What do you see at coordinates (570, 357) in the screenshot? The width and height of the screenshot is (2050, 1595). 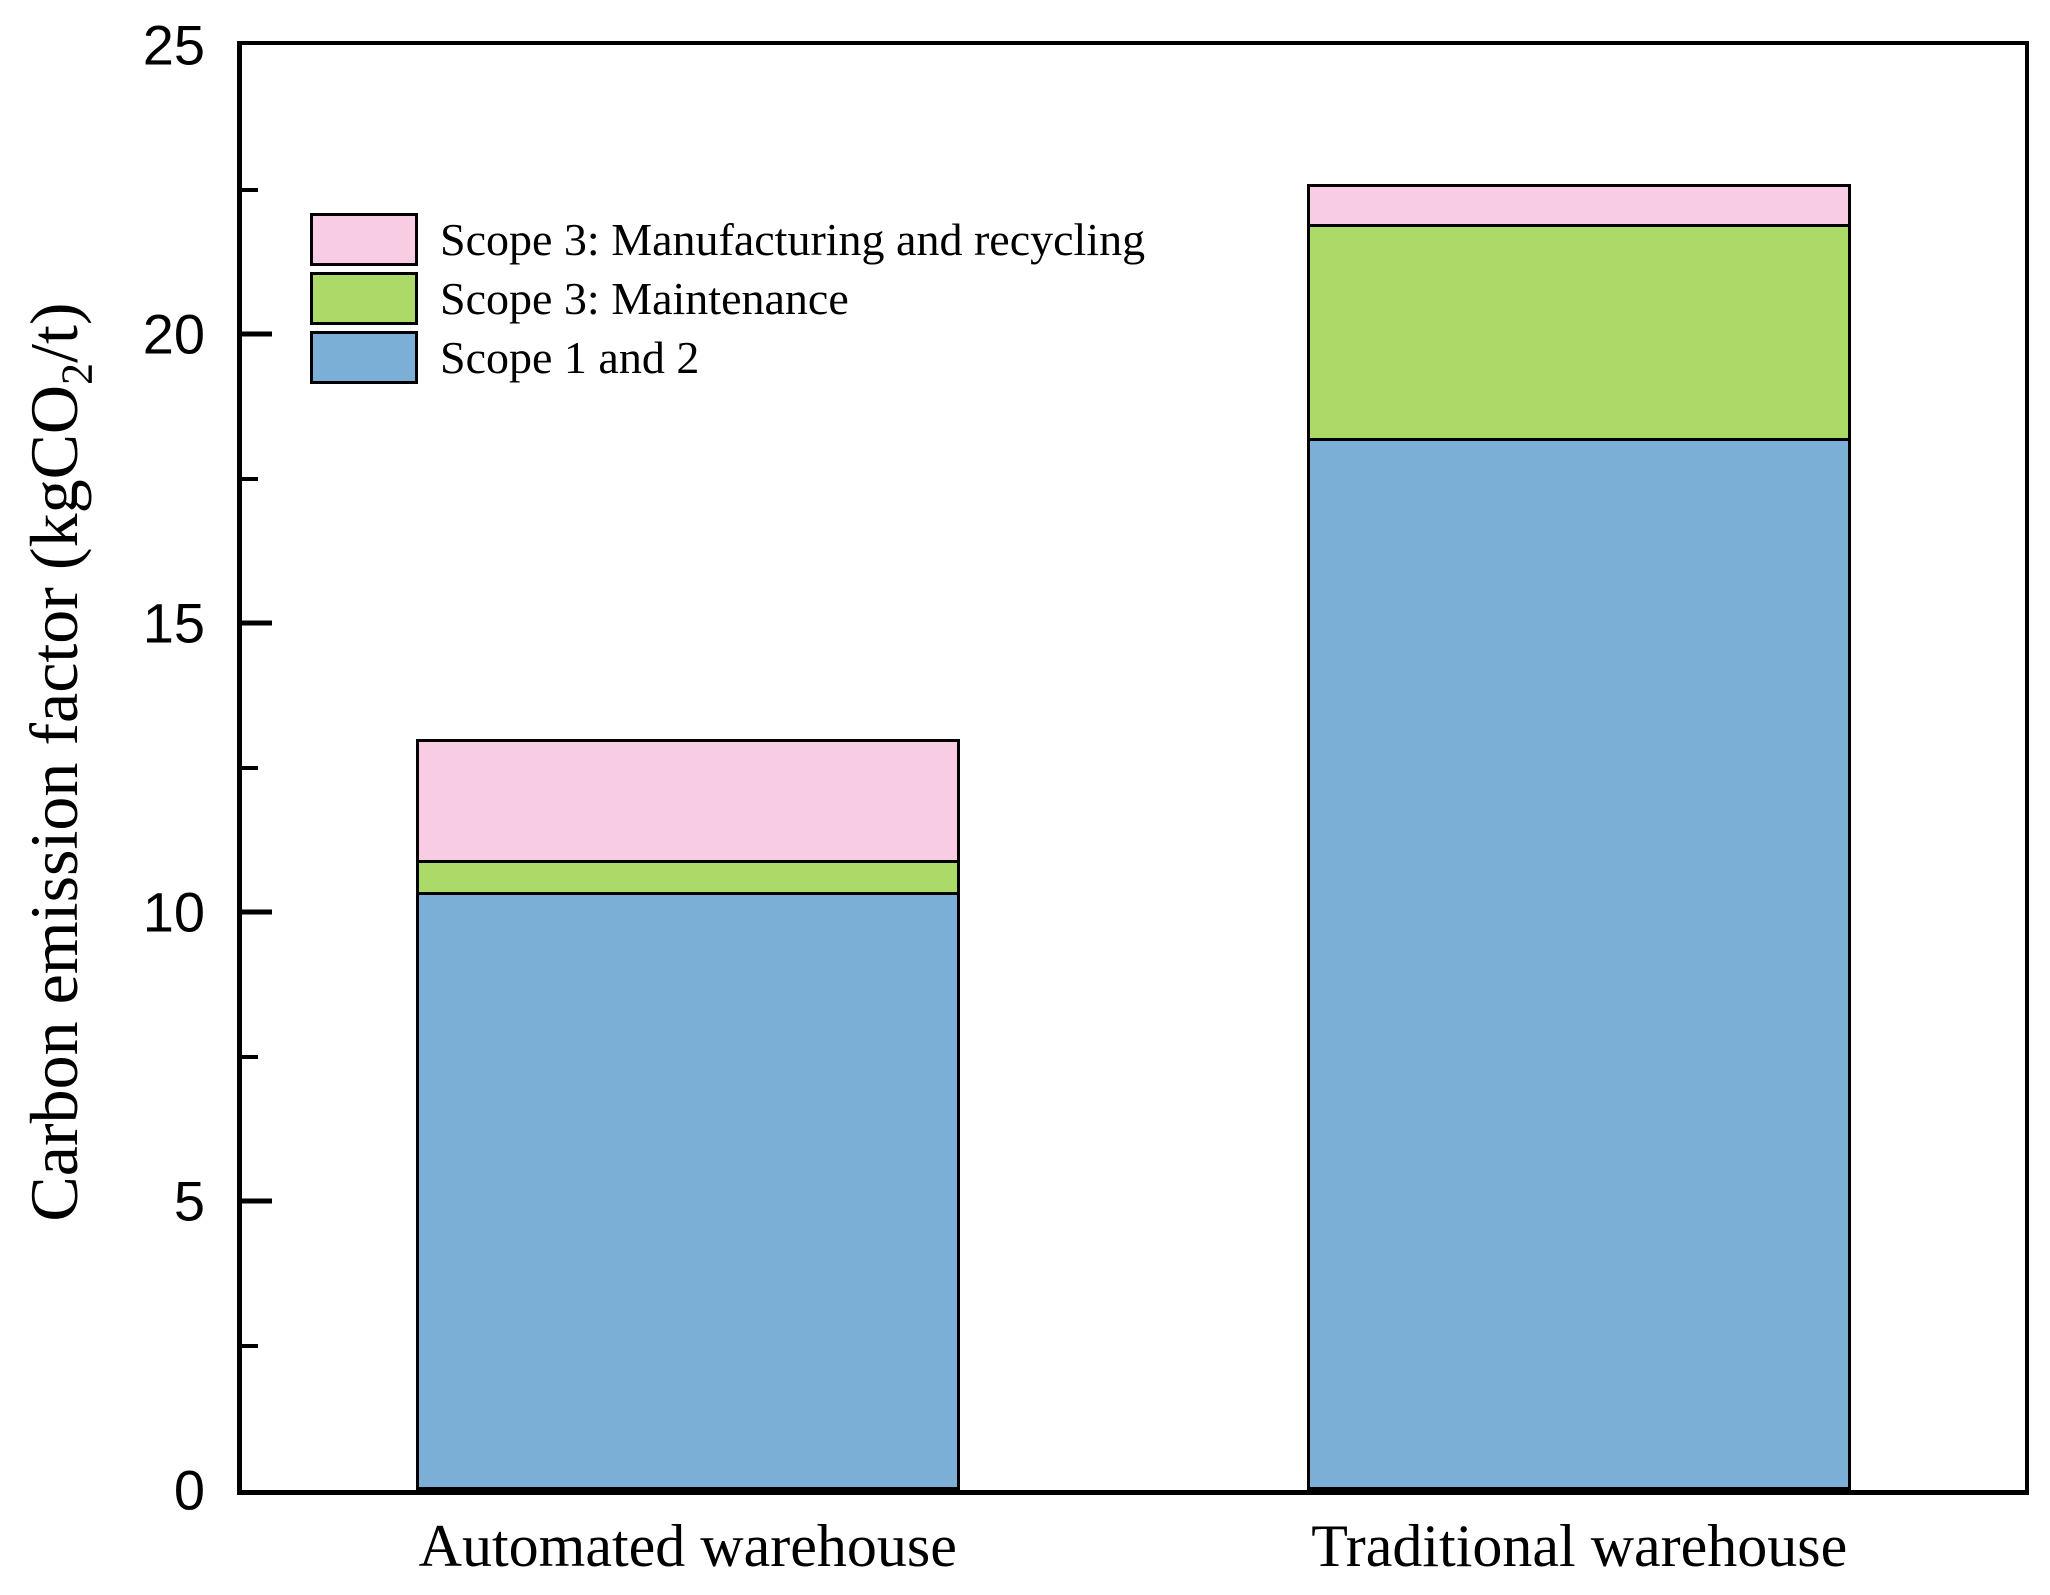 I see `legend-label-scope12: Scope 1 and 2` at bounding box center [570, 357].